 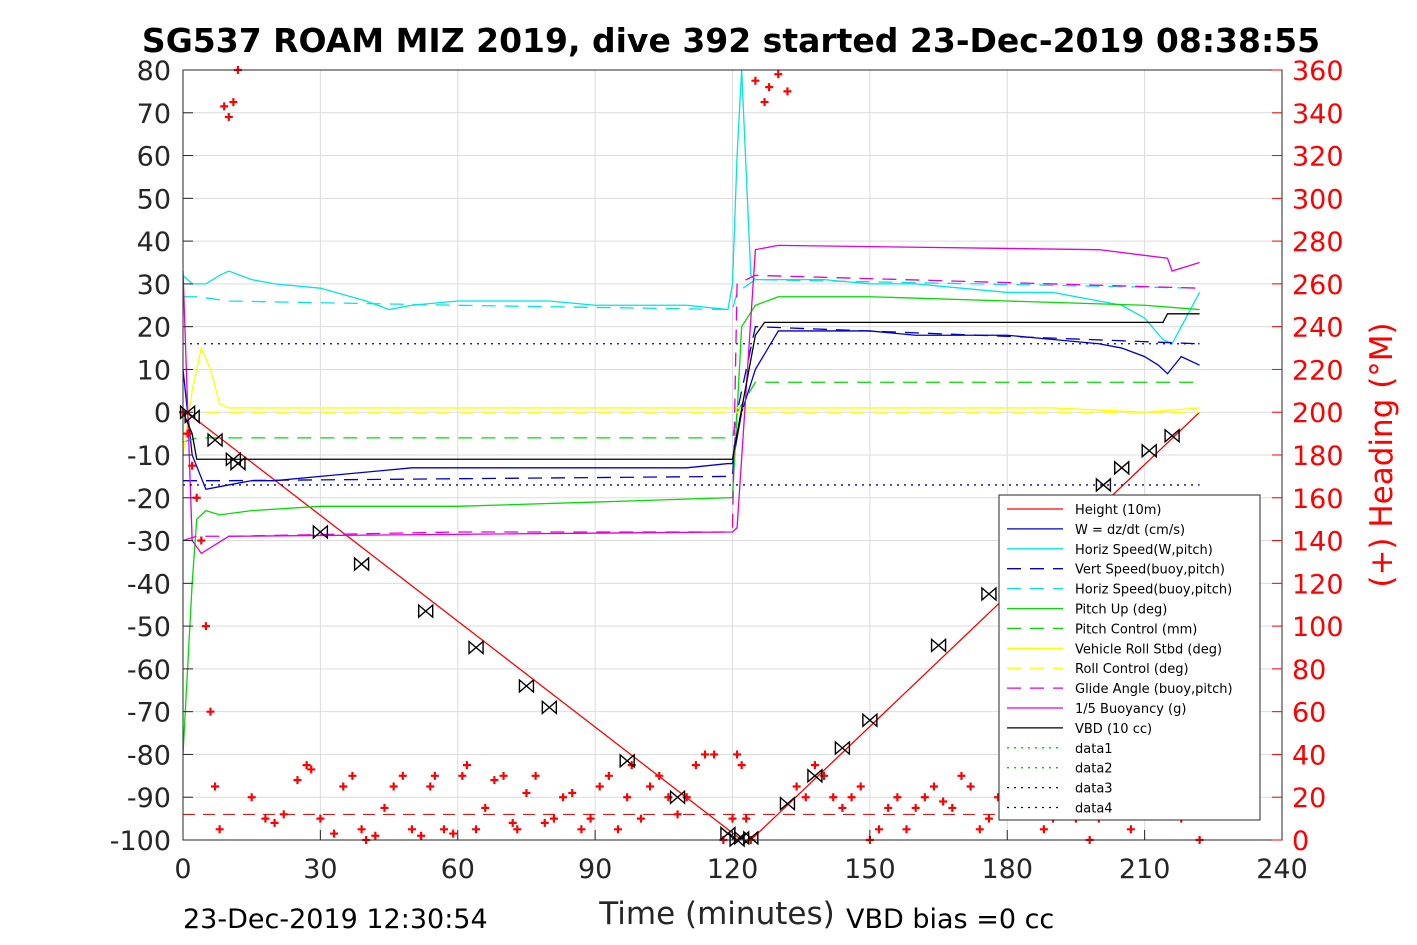 I want to click on y2-tick-label: 340, so click(x=1318, y=114).